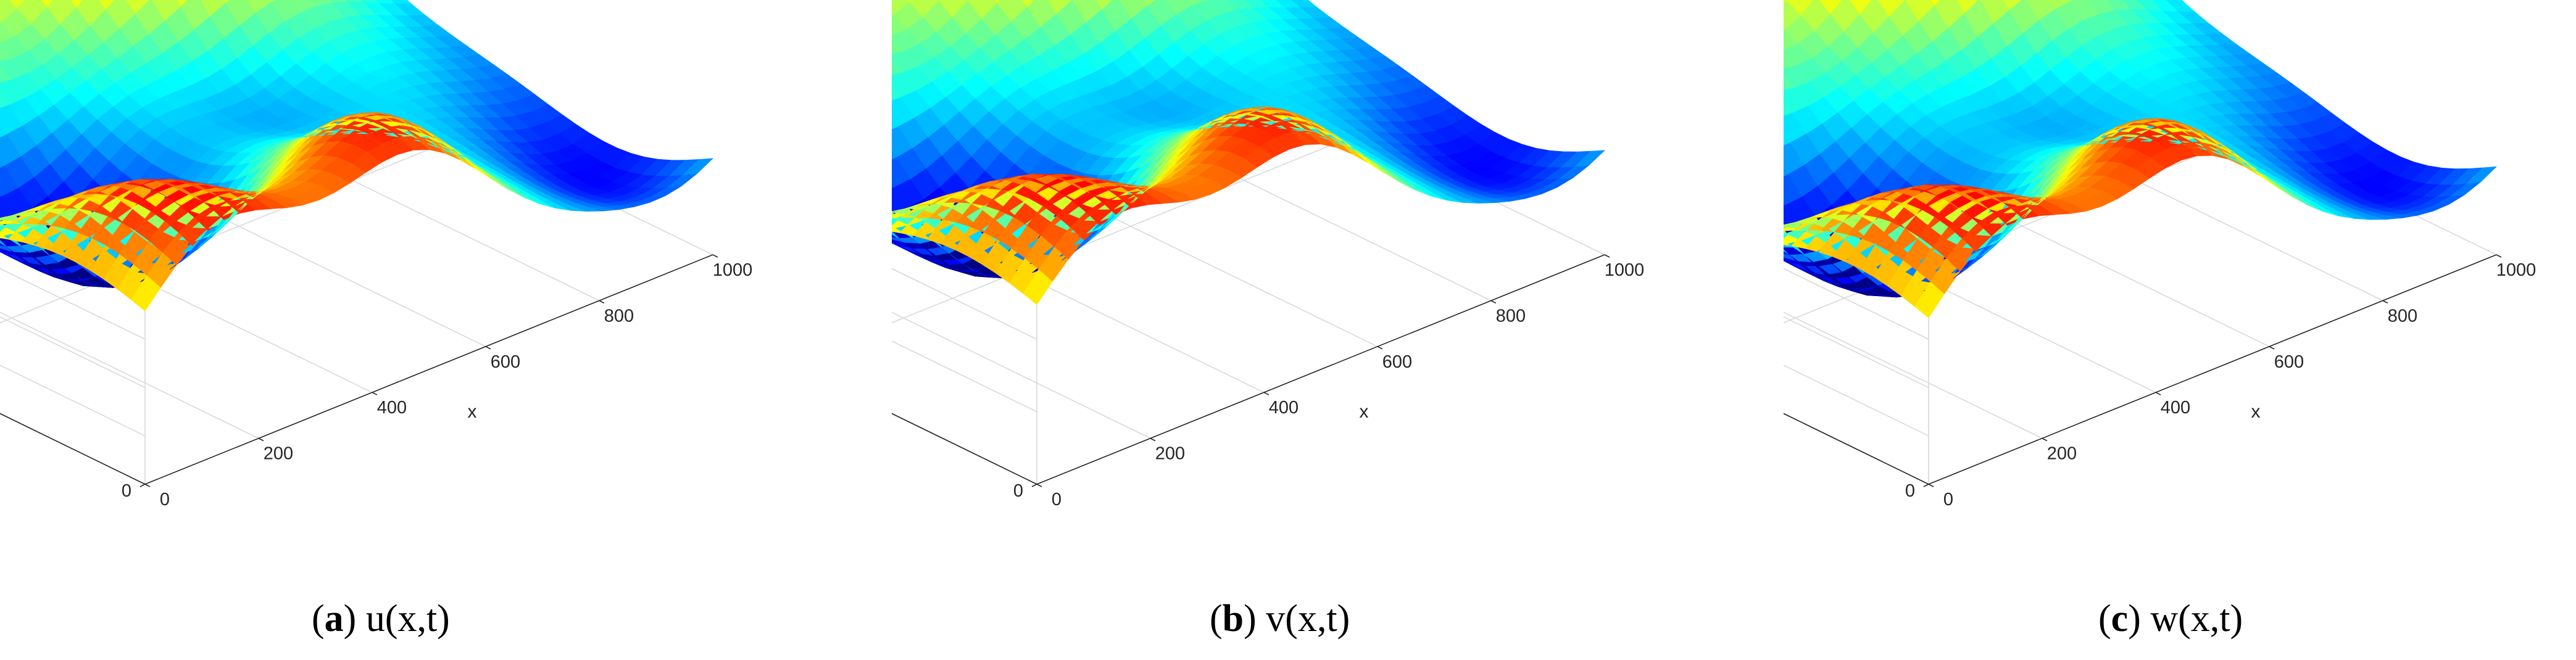 Image resolution: width=2576 pixels, height=660 pixels. What do you see at coordinates (2120, 619) in the screenshot?
I see `caption-letter: c` at bounding box center [2120, 619].